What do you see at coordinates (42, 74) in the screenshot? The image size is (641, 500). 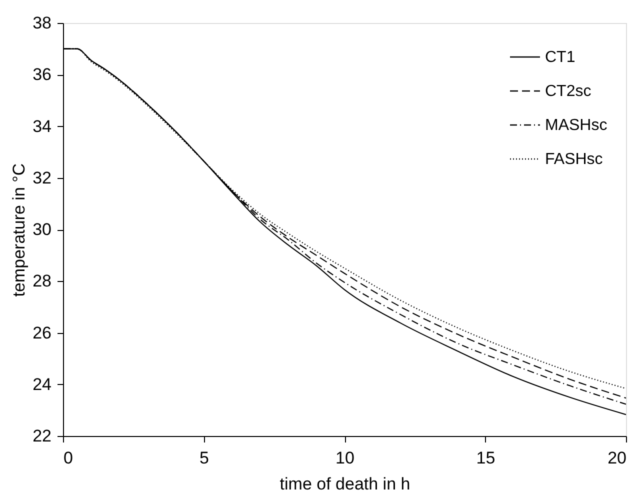 I see `y-tick-label: 36` at bounding box center [42, 74].